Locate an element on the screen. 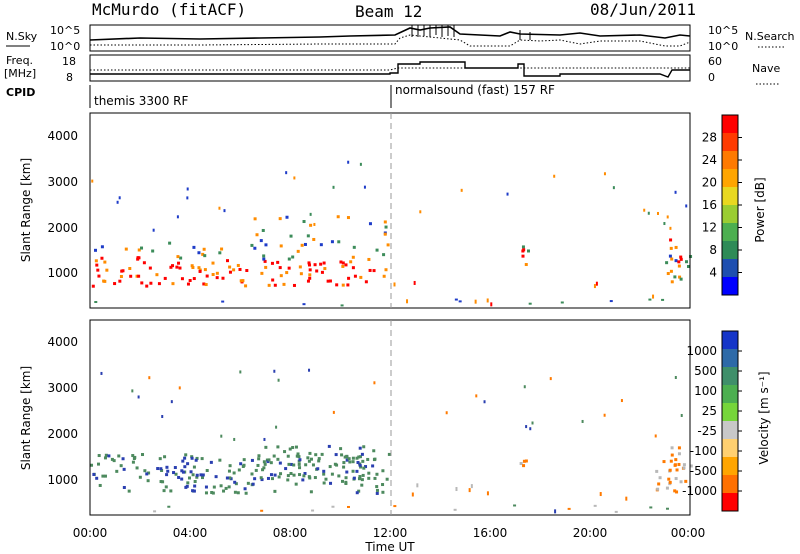  nsearch-label: N.Search is located at coordinates (770, 36).